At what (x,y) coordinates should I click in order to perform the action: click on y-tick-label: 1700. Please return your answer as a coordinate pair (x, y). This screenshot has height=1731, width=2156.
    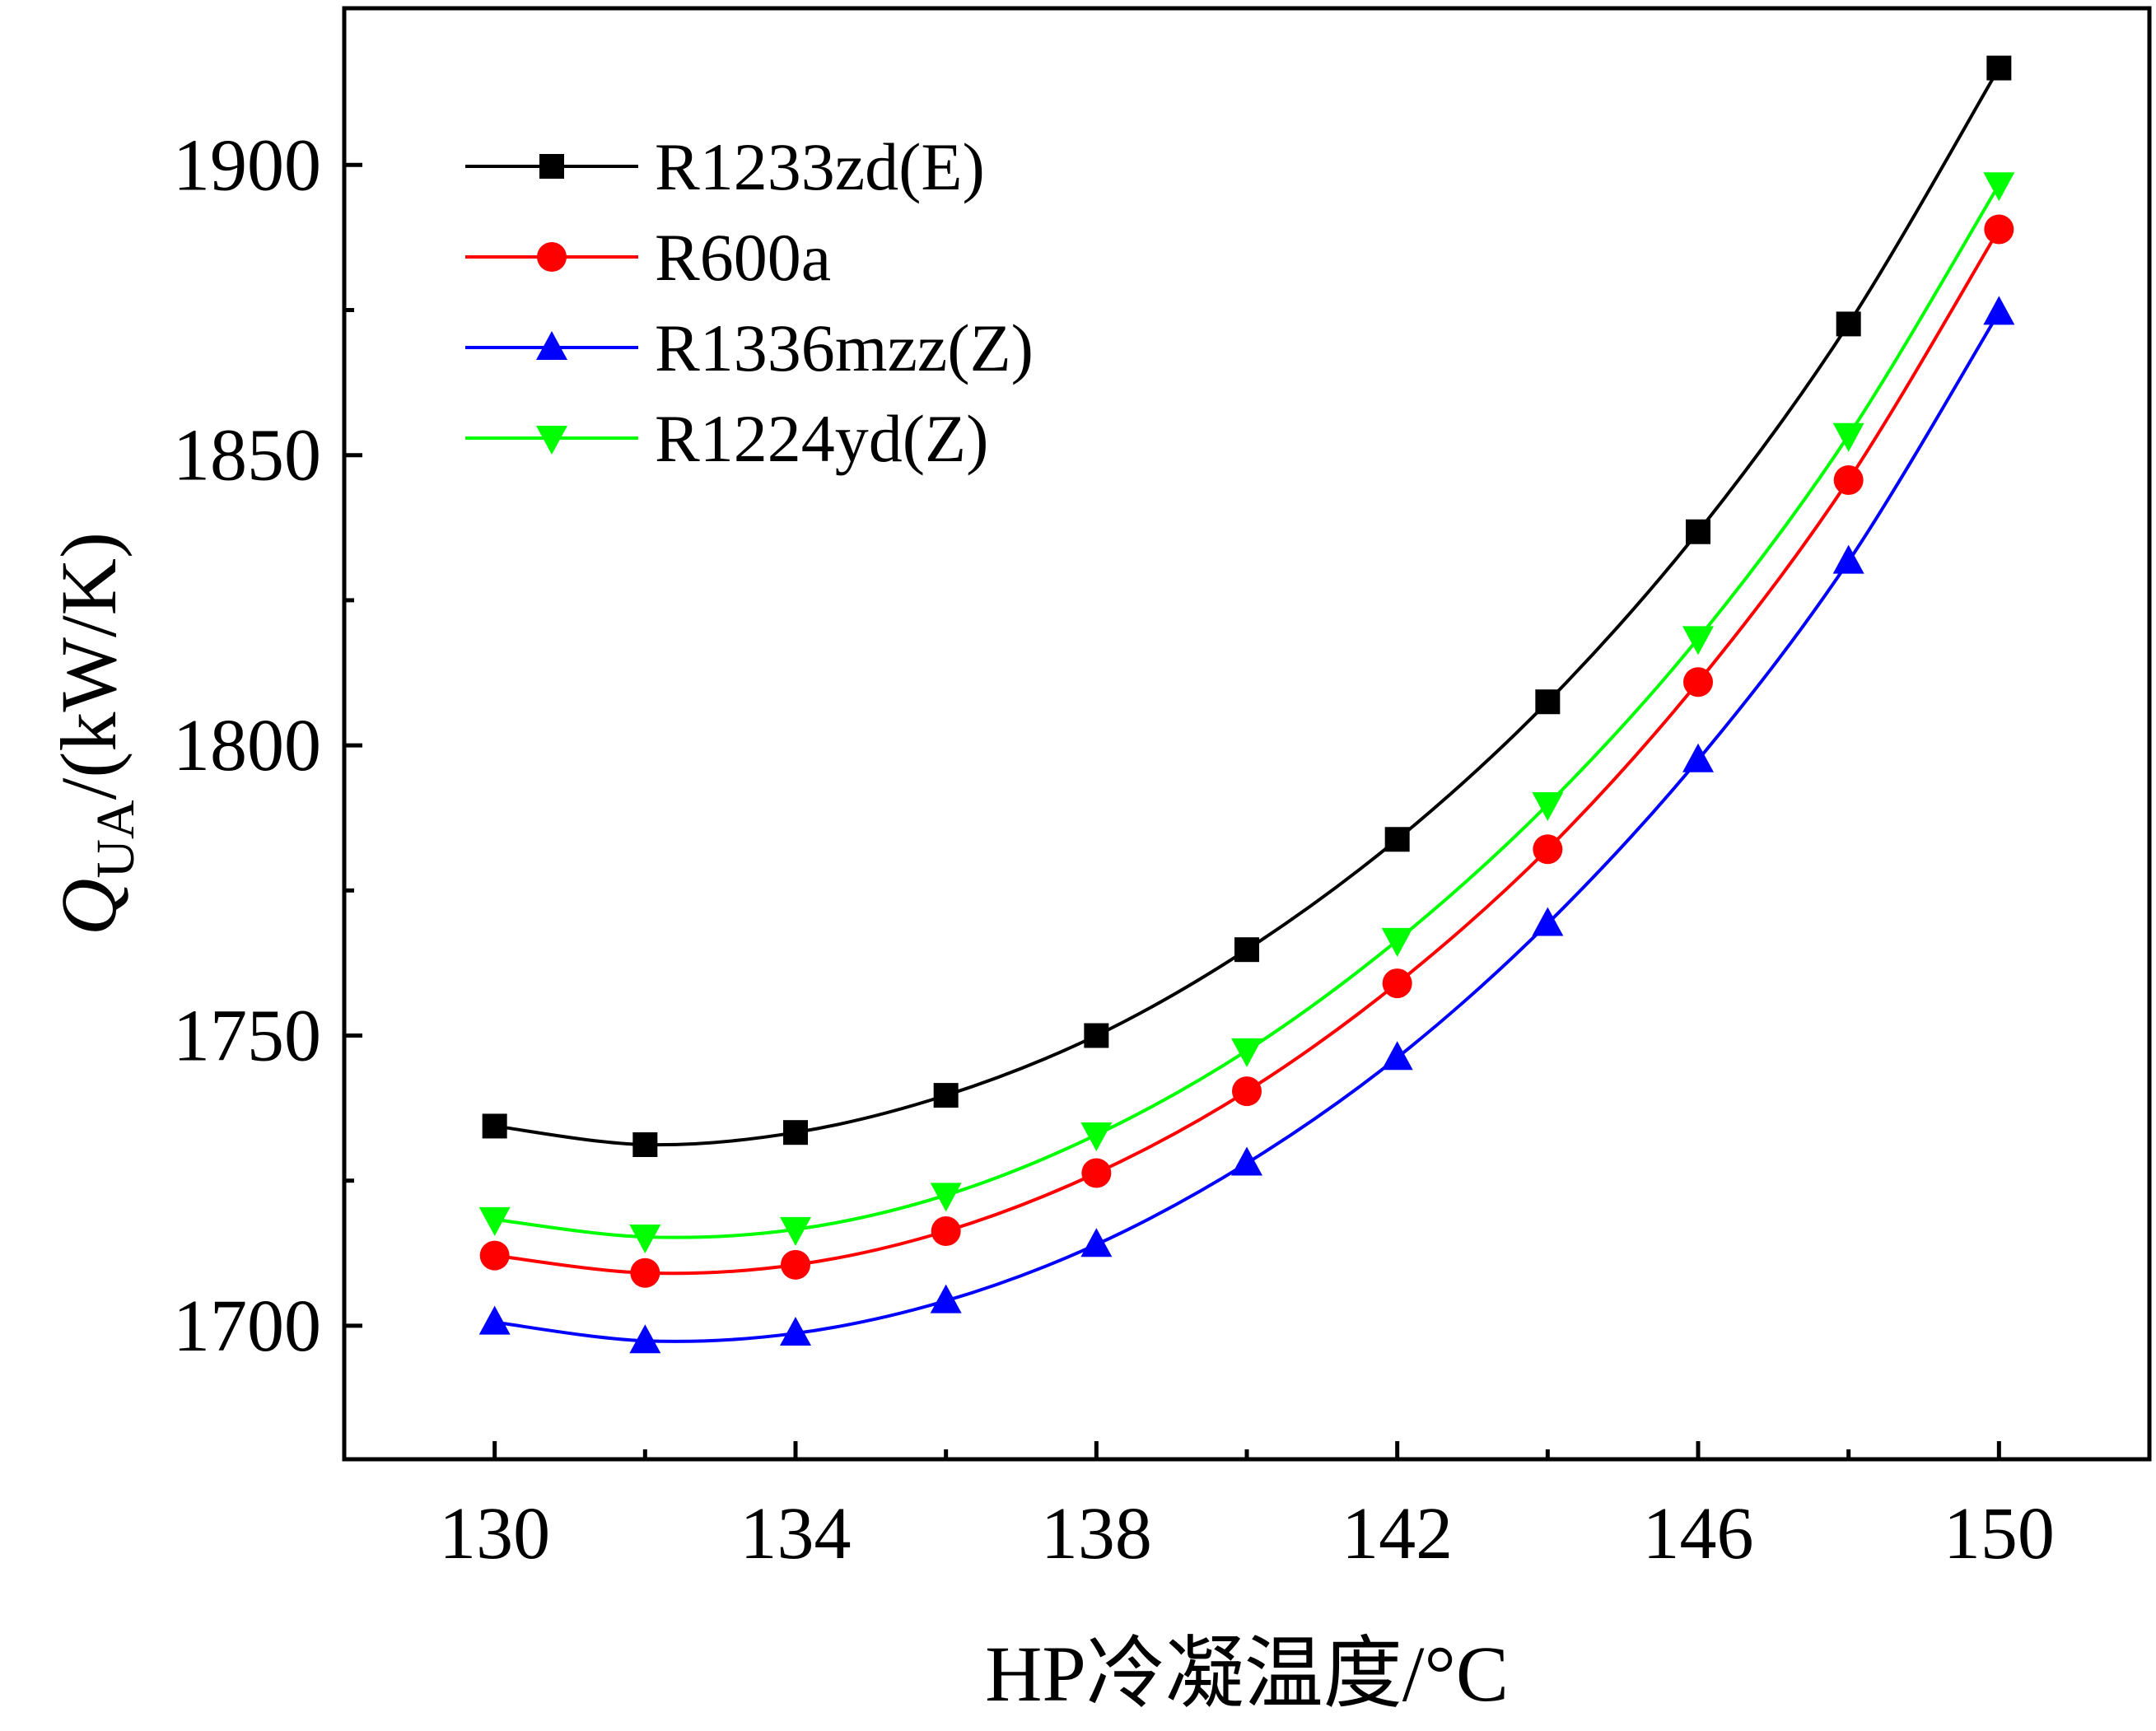
    Looking at the image, I should click on (247, 1326).